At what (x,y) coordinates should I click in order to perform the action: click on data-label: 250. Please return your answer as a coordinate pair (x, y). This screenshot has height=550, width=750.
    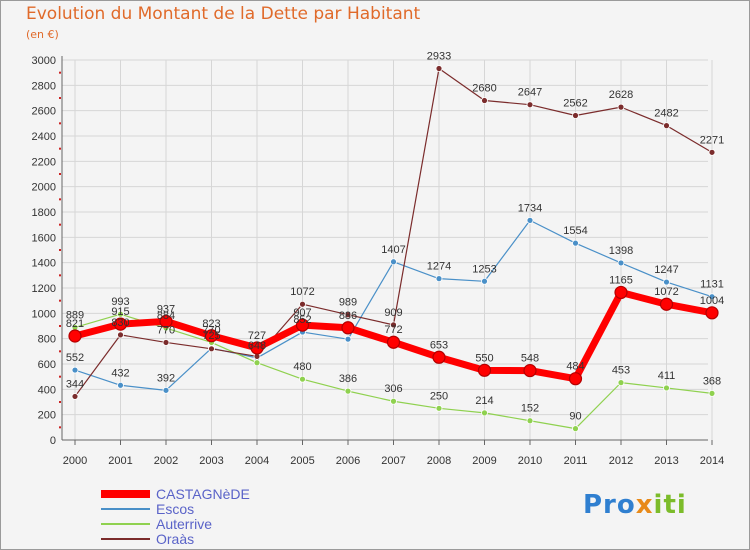
    Looking at the image, I should click on (439, 396).